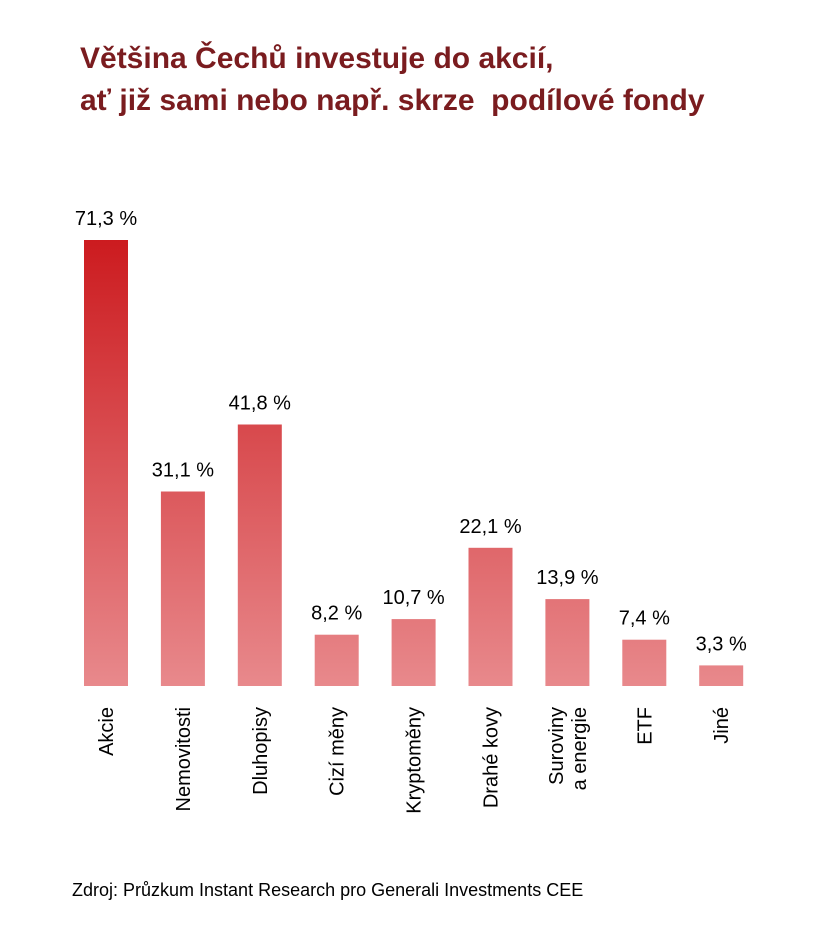 The width and height of the screenshot is (827, 945). I want to click on value-label-dluhopisy: 41,8 %, so click(260, 404).